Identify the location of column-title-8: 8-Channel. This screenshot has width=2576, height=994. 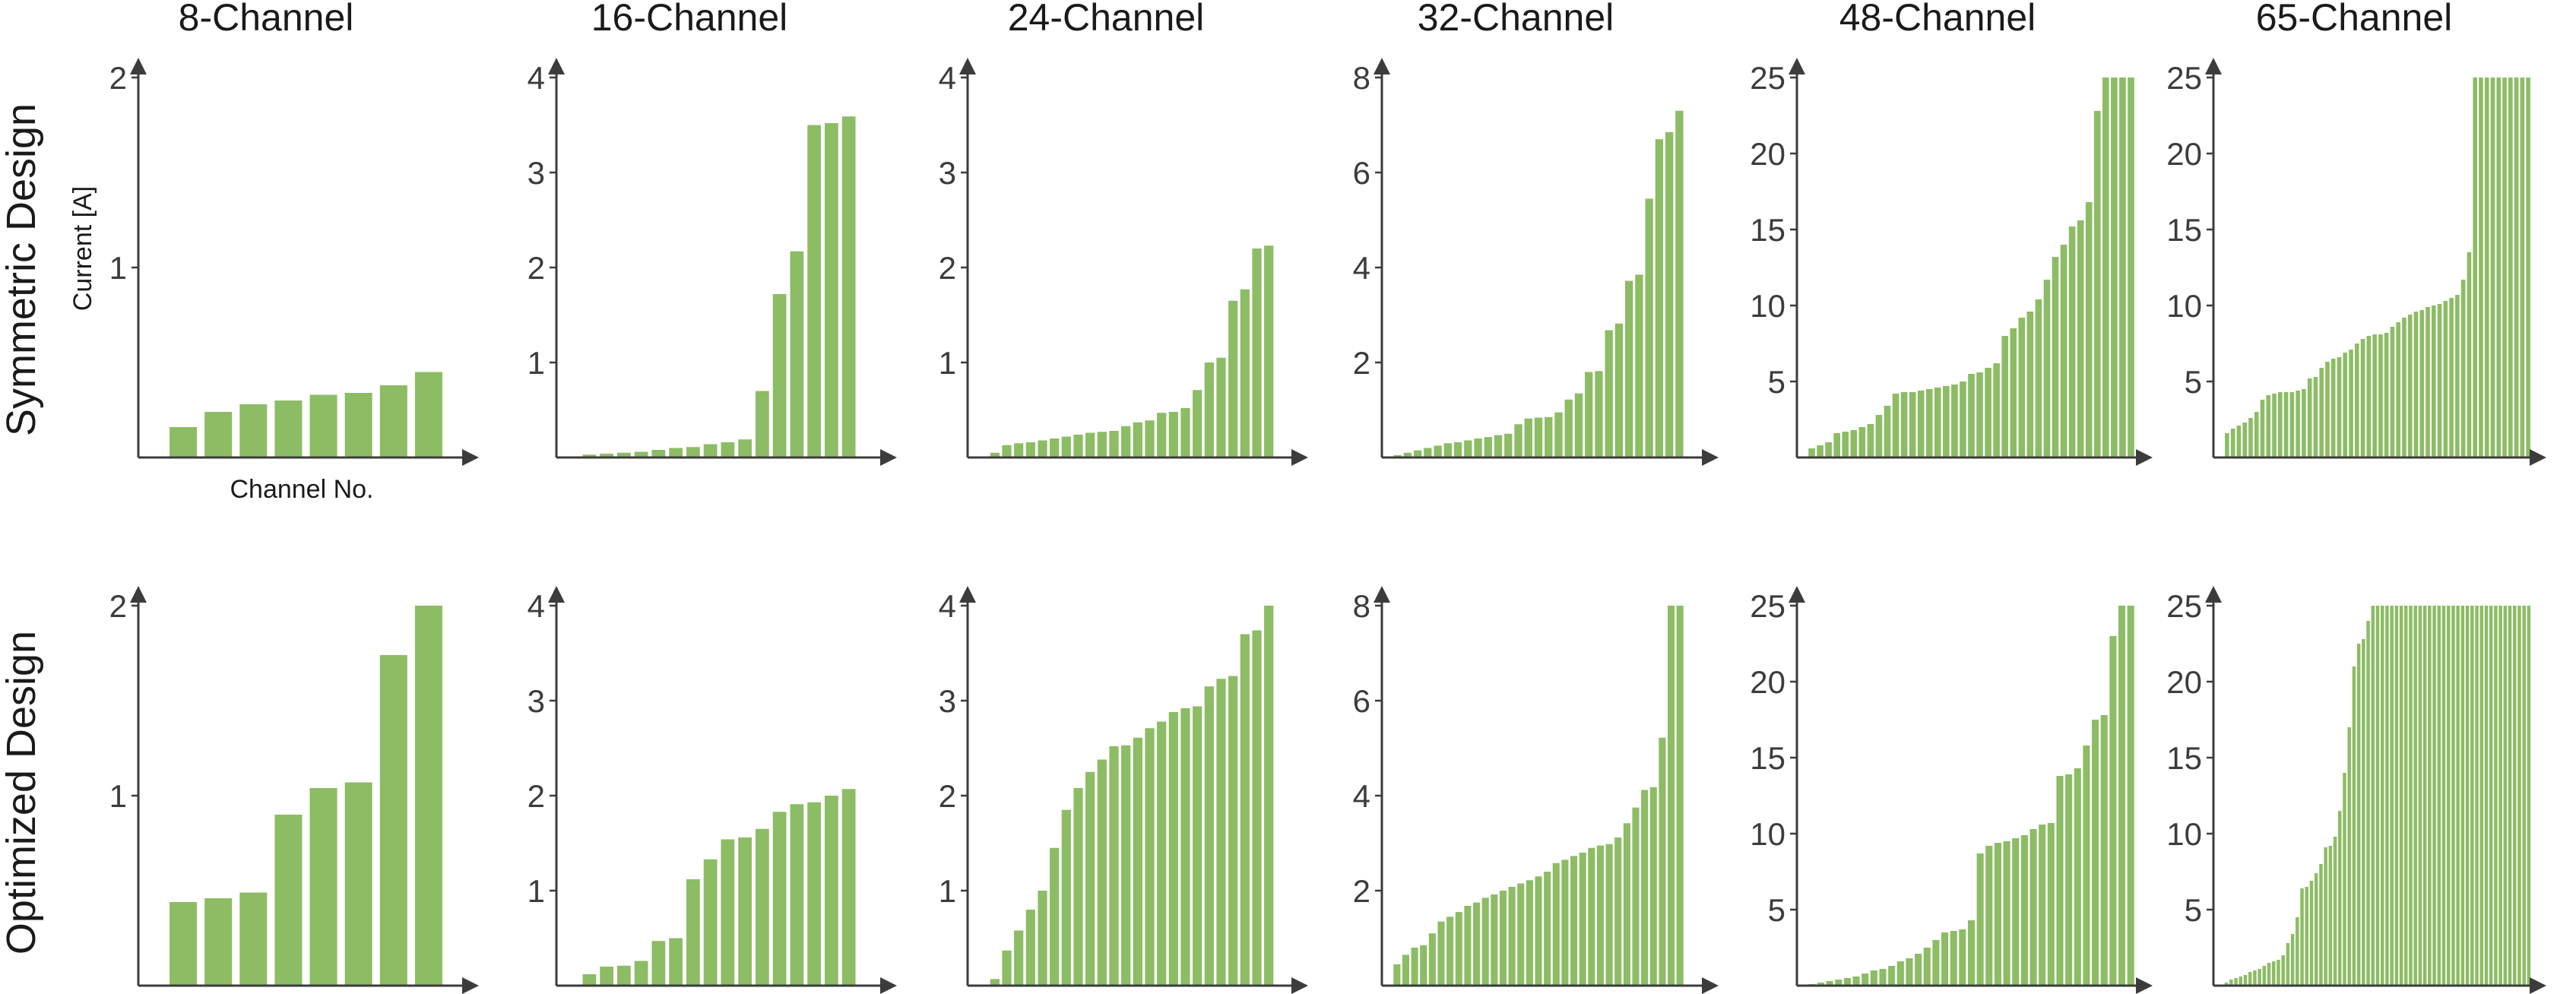
(266, 19).